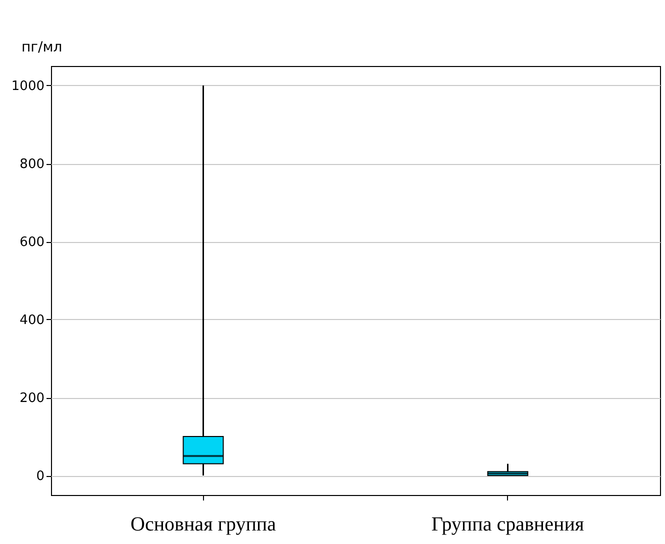 The height and width of the screenshot is (544, 665). What do you see at coordinates (32, 164) in the screenshot?
I see `y-tick-label: 800` at bounding box center [32, 164].